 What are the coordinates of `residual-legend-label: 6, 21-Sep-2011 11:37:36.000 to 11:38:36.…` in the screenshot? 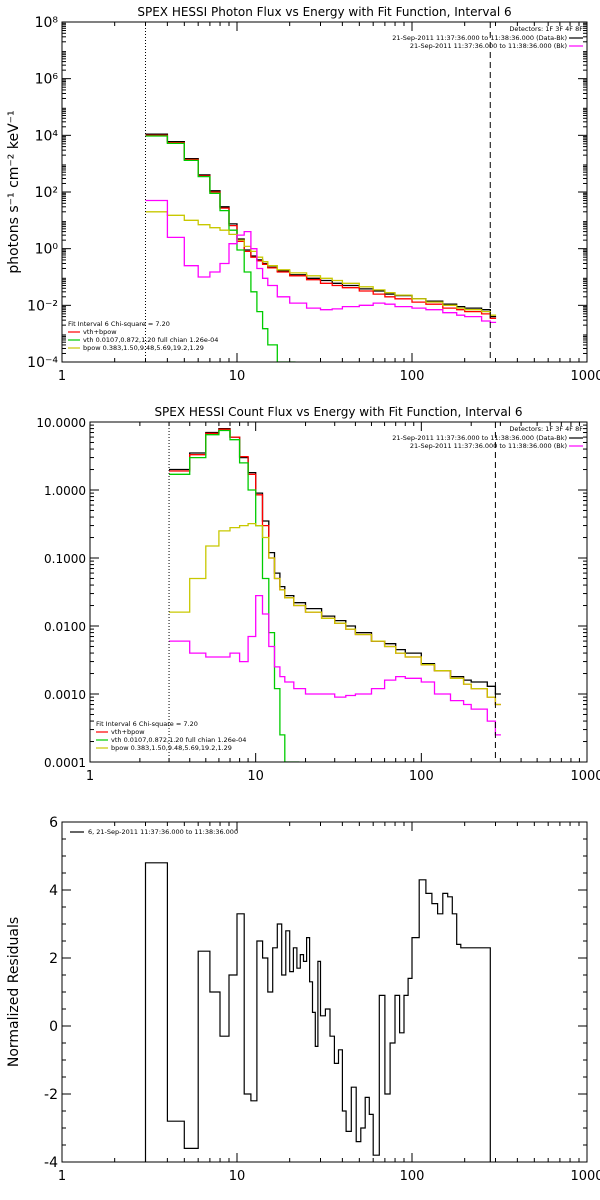 It's located at (163, 832).